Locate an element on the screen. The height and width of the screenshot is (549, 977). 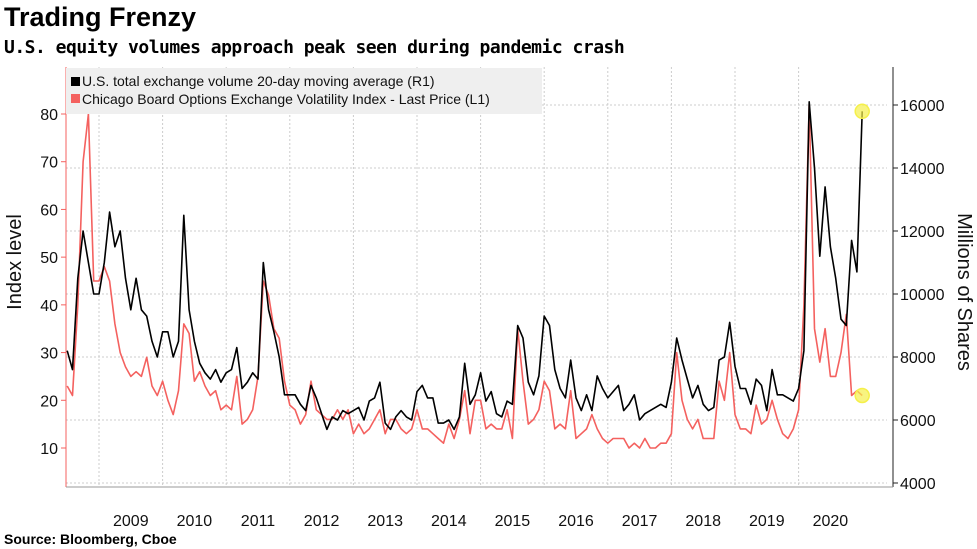
legend-swatch-volume is located at coordinates (75, 81).